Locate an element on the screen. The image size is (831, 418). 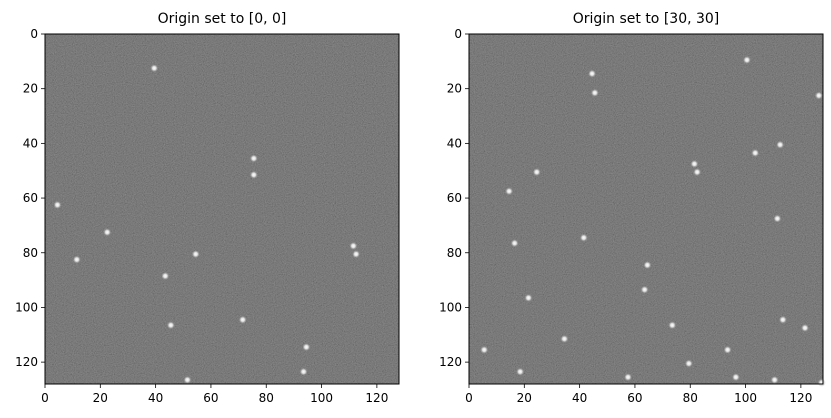
left-y-tick-label: 80 is located at coordinates (30, 253).